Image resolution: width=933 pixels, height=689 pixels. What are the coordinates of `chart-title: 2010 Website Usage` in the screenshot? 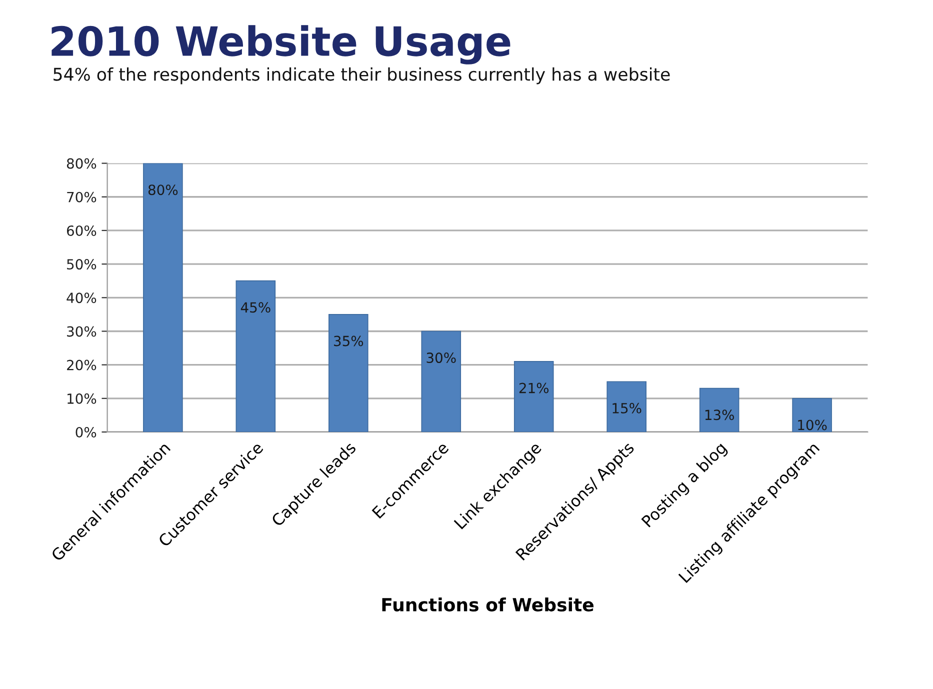 It's located at (281, 44).